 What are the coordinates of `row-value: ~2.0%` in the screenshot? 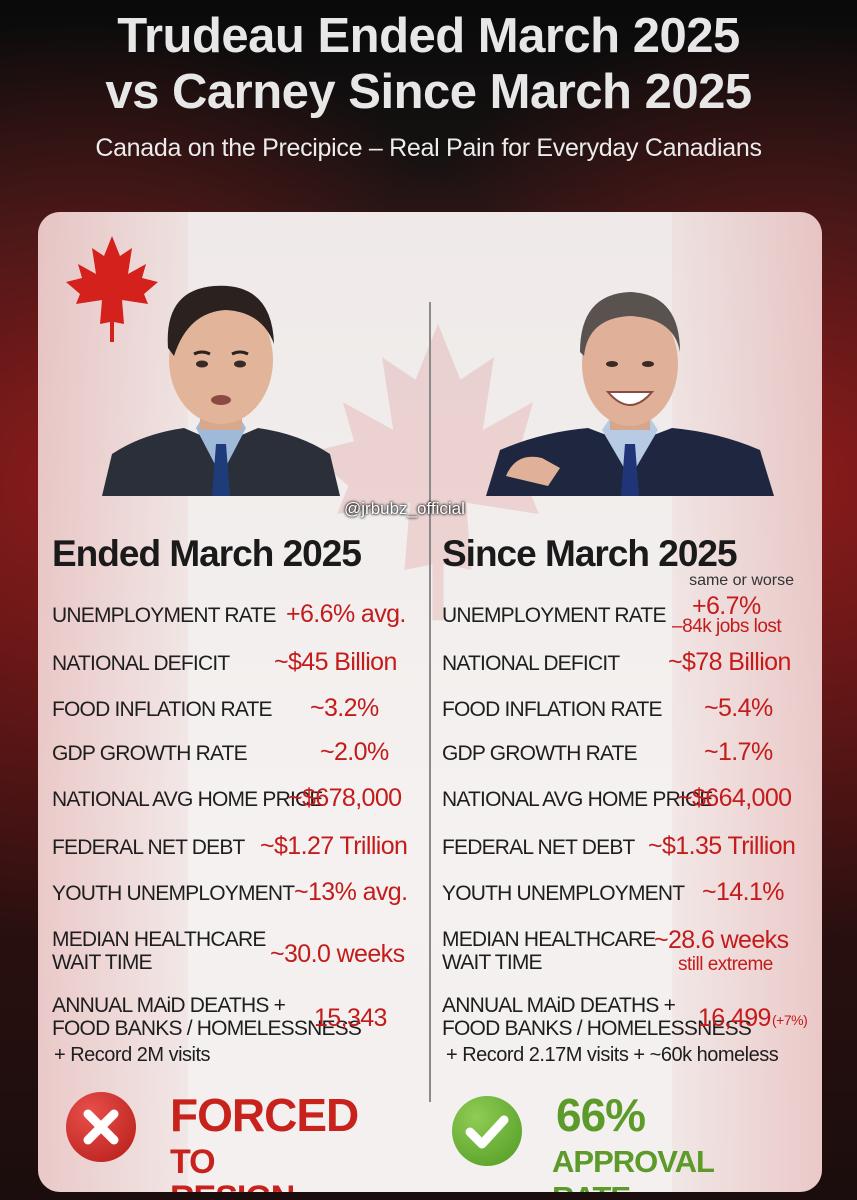 It's located at (354, 752).